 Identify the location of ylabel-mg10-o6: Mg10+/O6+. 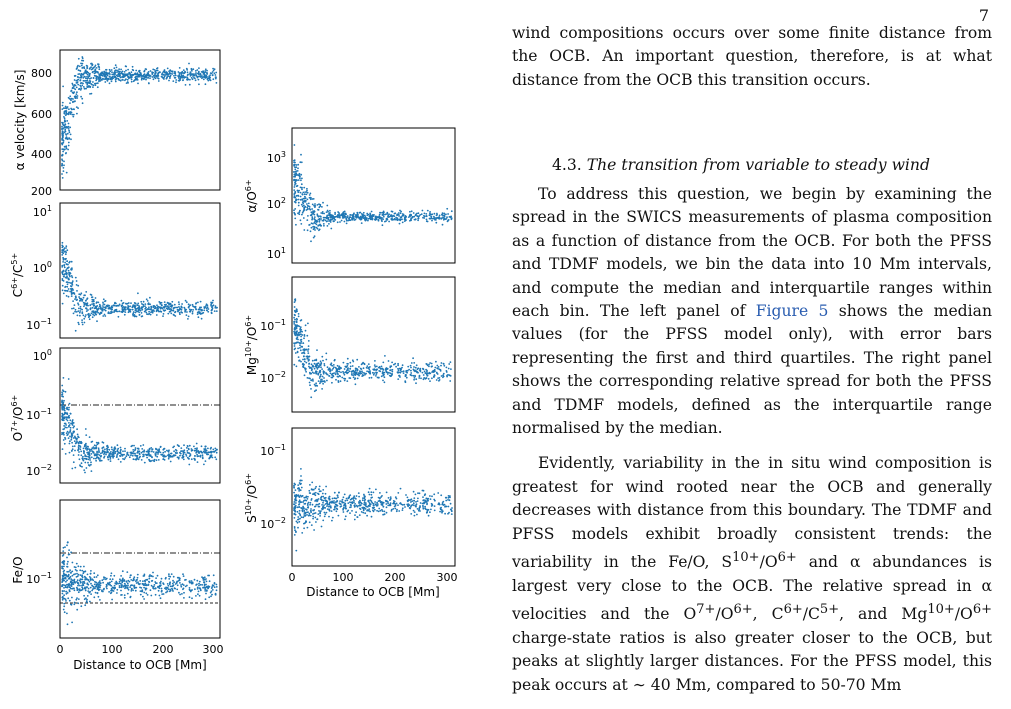
(251, 345).